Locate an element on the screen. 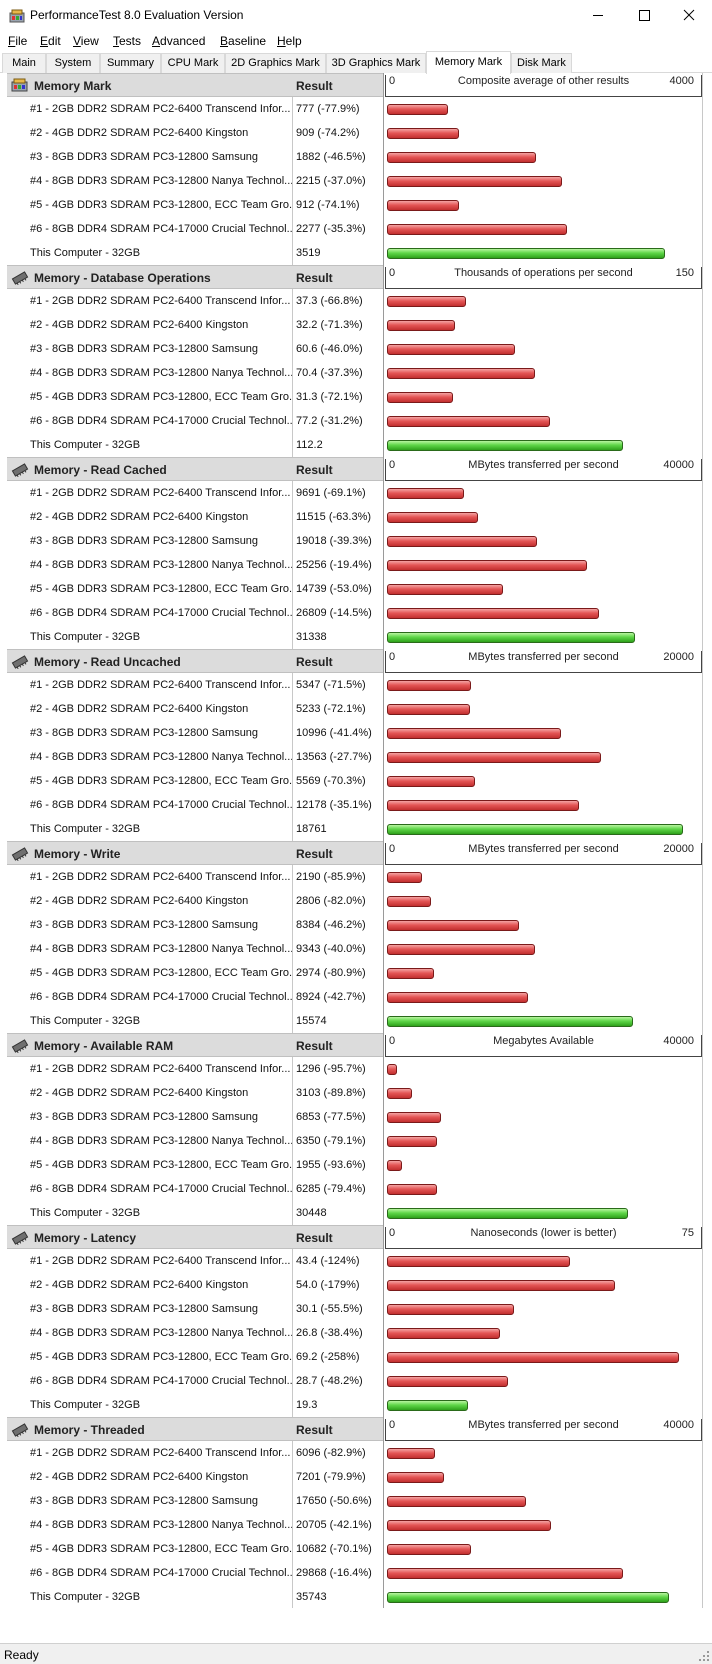  menu-help: Help is located at coordinates (289, 41).